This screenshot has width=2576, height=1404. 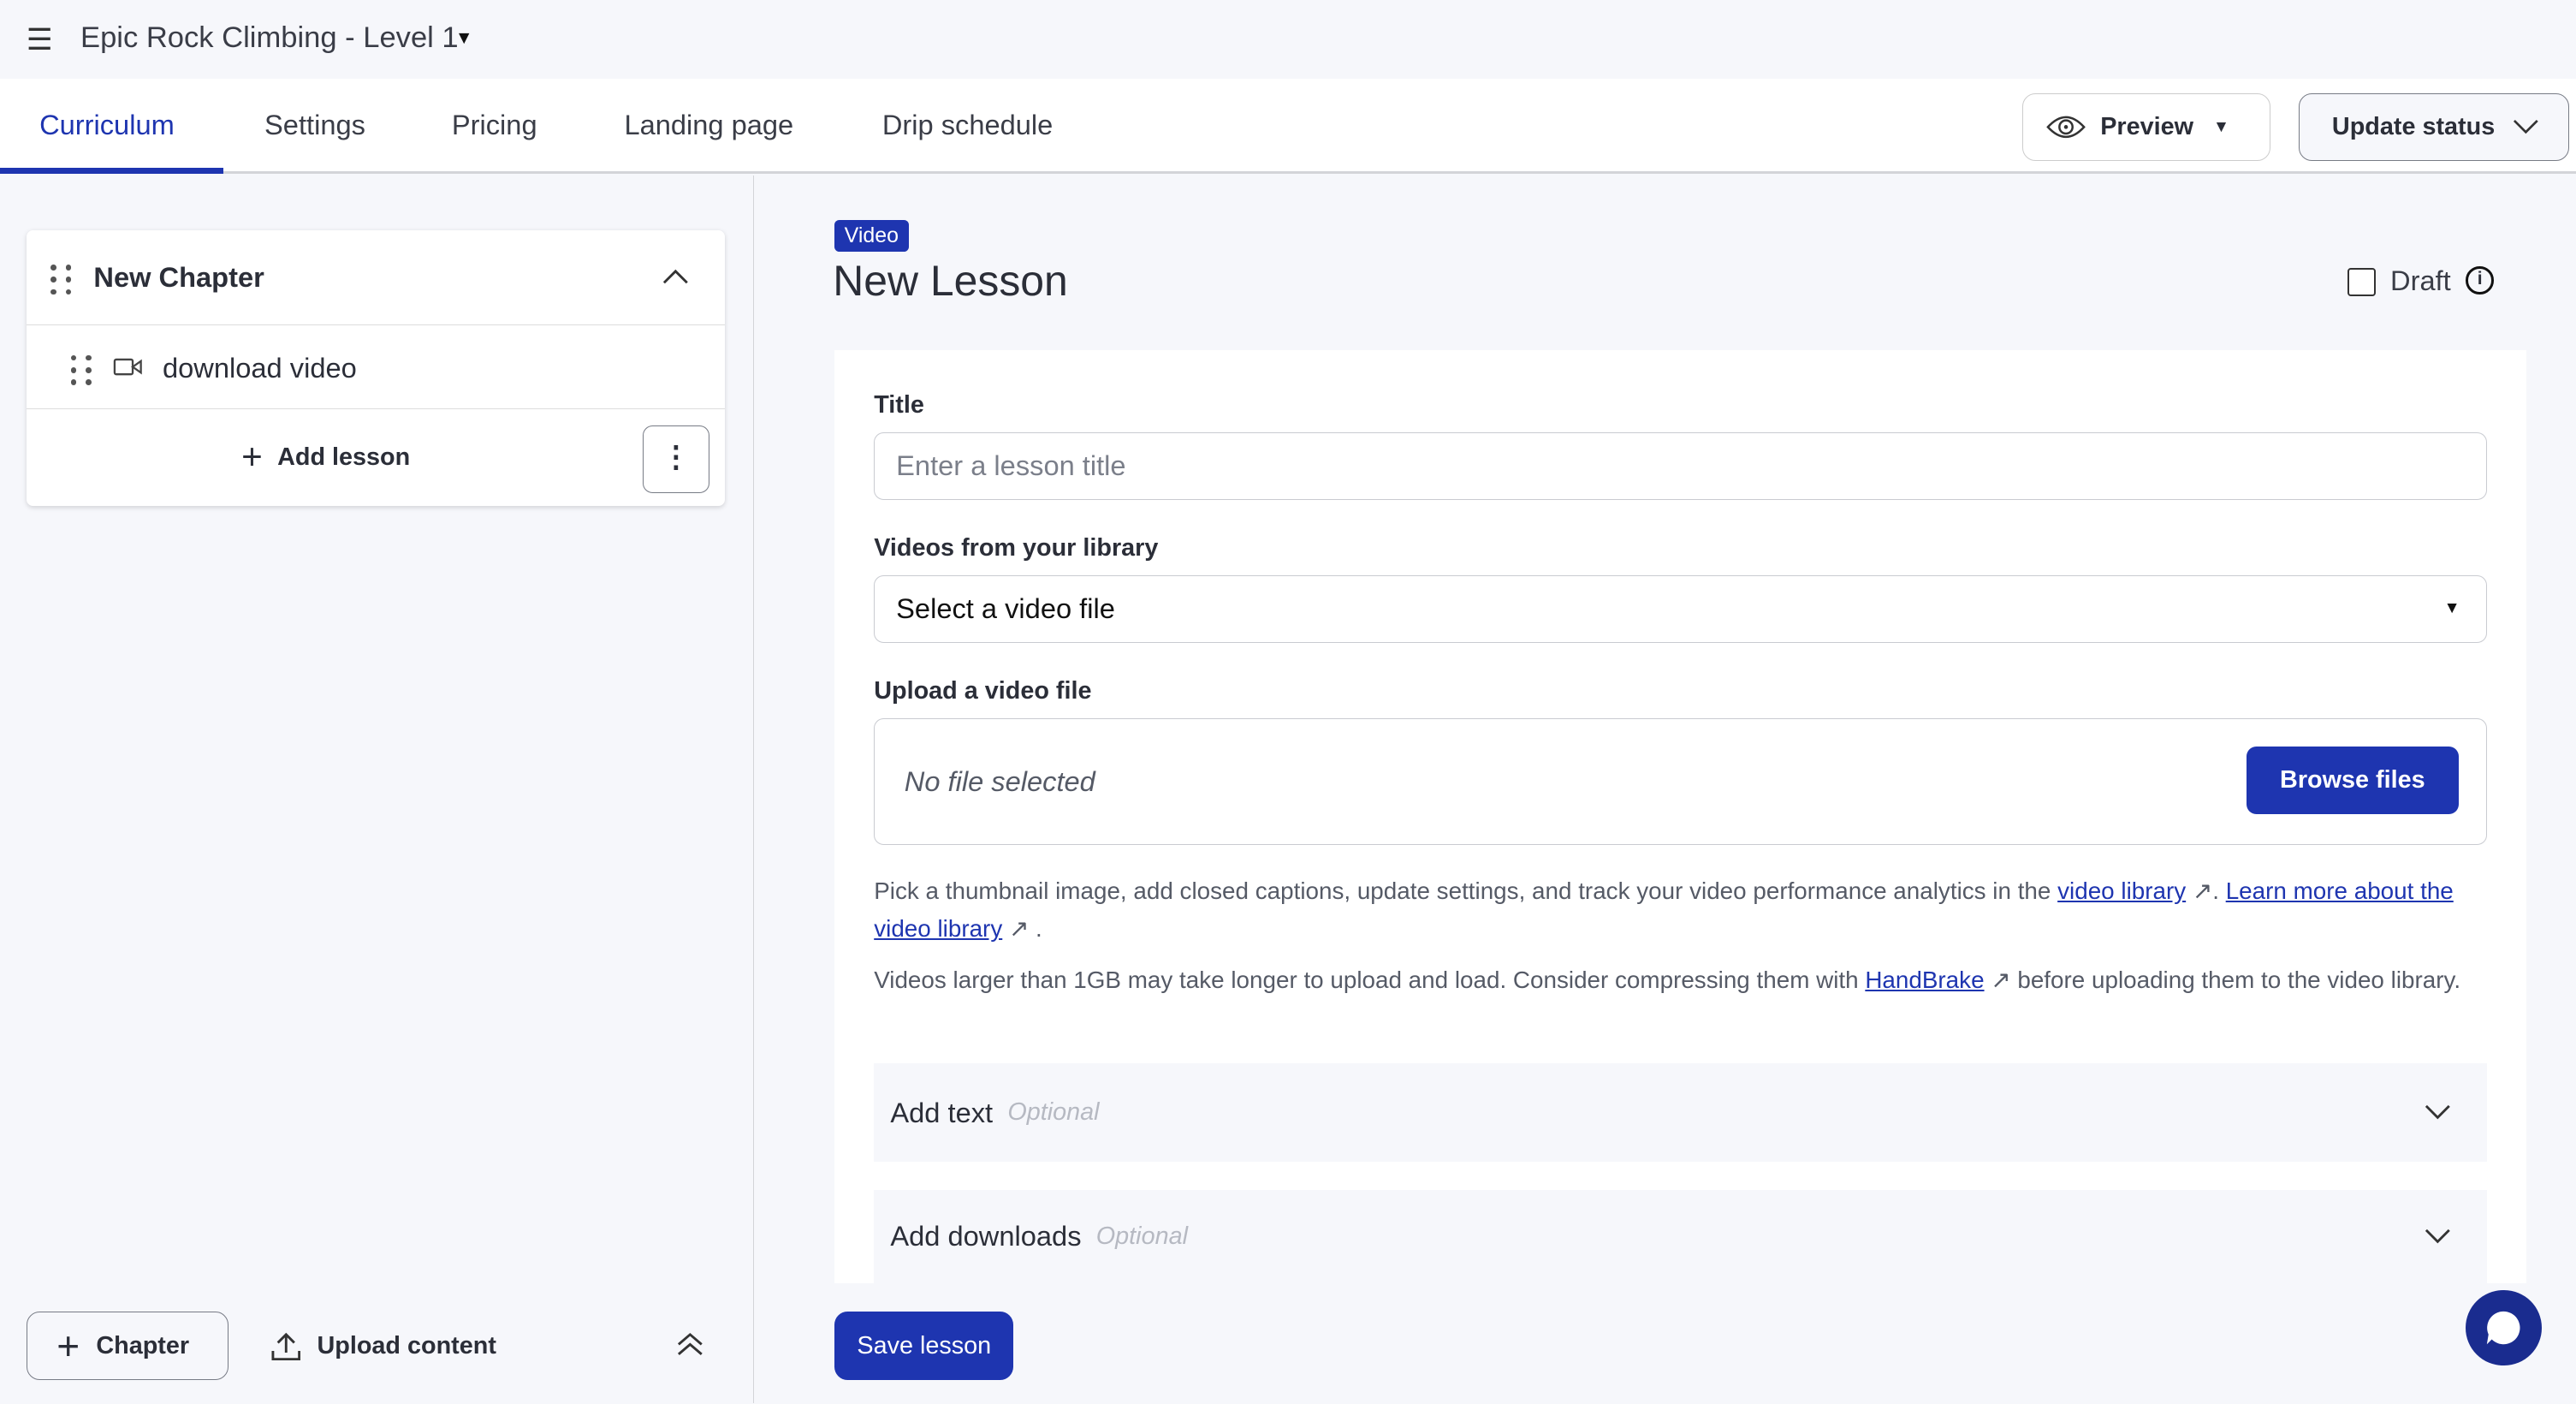 I want to click on video-camera-icon, so click(x=128, y=367).